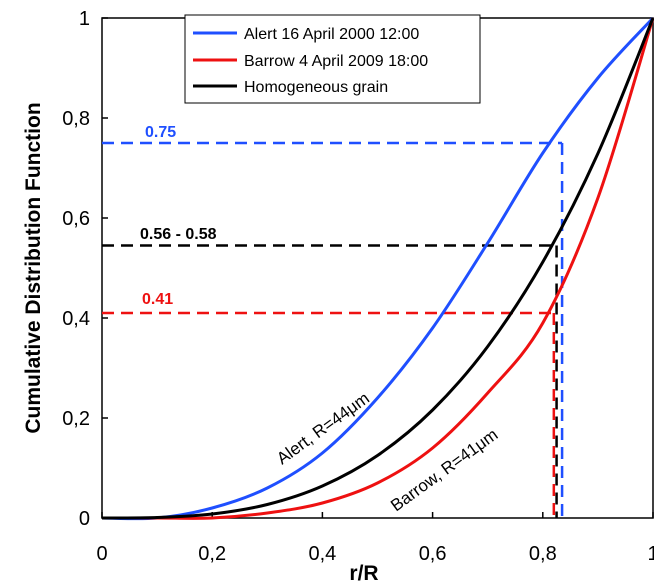 This screenshot has width=654, height=582. What do you see at coordinates (322, 554) in the screenshot?
I see `x-tick-label: 0,4` at bounding box center [322, 554].